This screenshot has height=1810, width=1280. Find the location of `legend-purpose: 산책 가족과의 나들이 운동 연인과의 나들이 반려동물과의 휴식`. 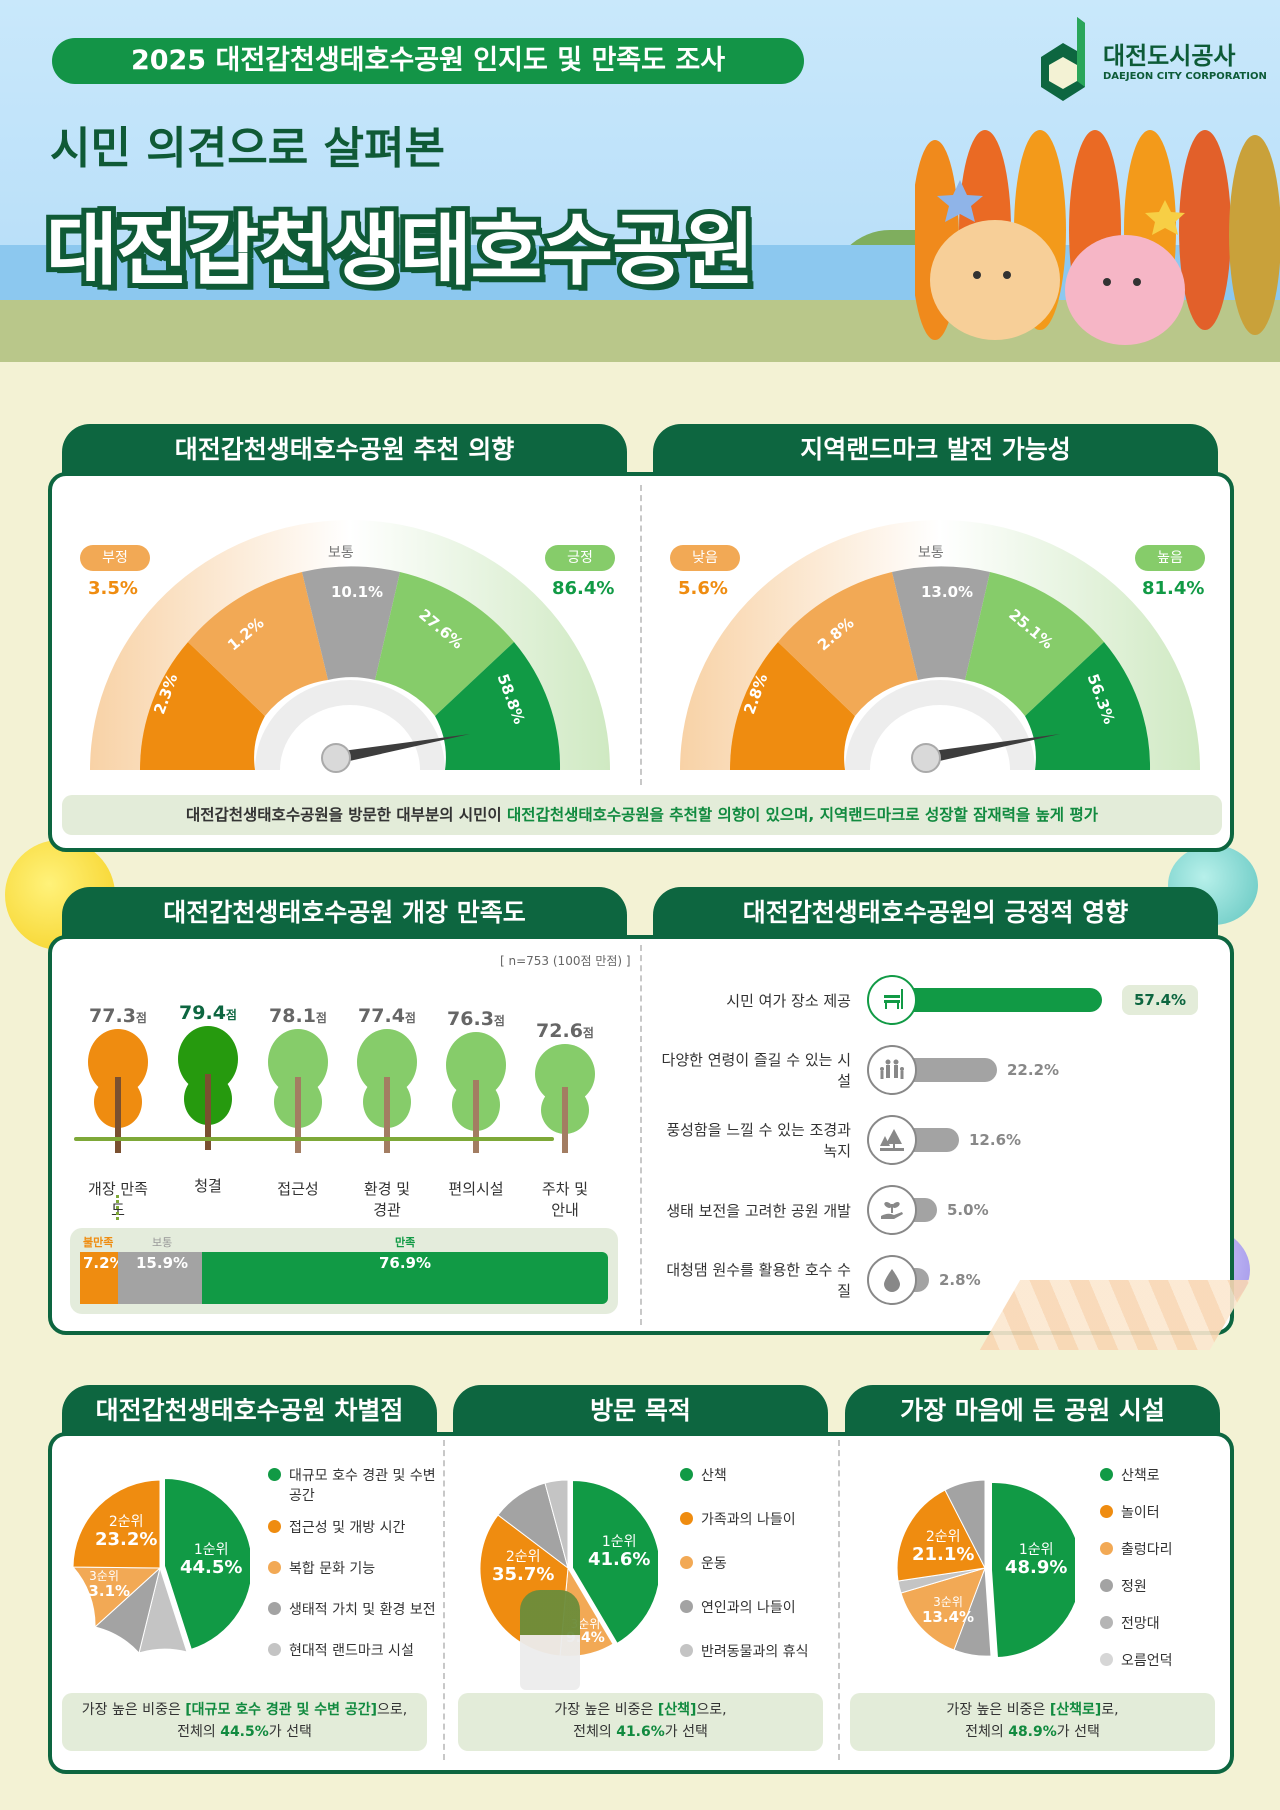

legend-purpose: 산책 가족과의 나들이 운동 연인과의 나들이 반려동물과의 휴식 is located at coordinates (760, 1575).